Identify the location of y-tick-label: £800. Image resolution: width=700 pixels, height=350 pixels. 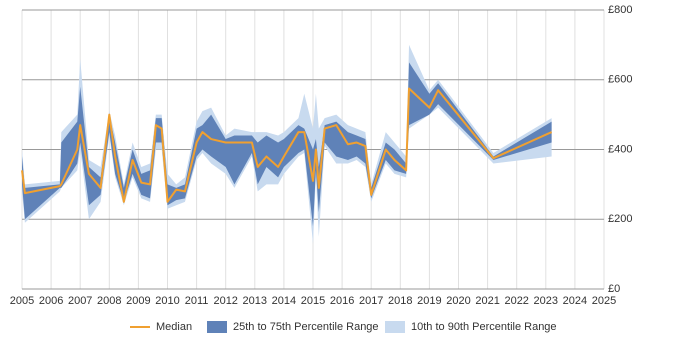
(620, 10).